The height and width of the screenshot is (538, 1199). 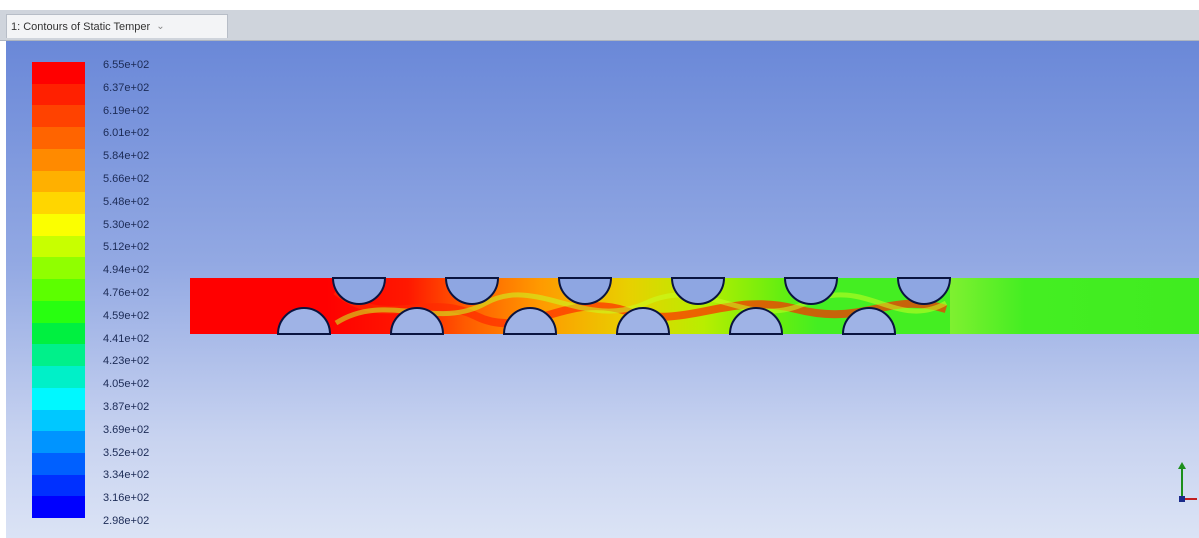 What do you see at coordinates (126, 520) in the screenshot?
I see `legend-label: 2.98e+02` at bounding box center [126, 520].